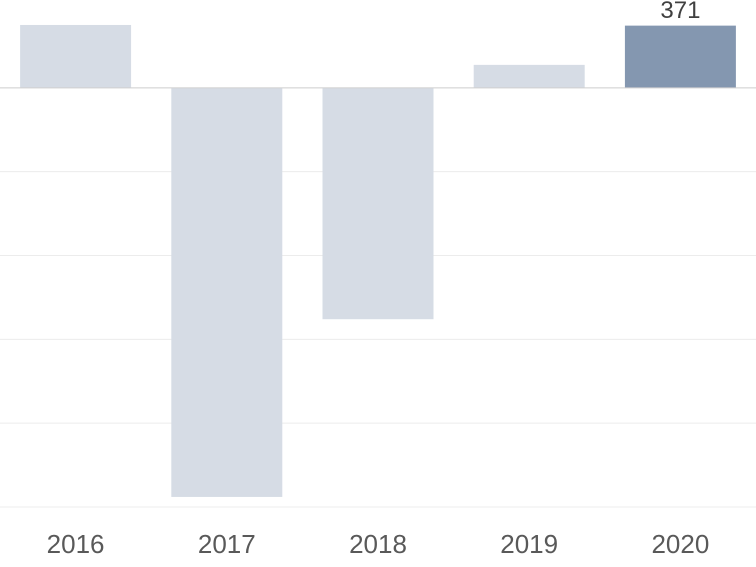  What do you see at coordinates (680, 544) in the screenshot?
I see `x-tick-label: 2020` at bounding box center [680, 544].